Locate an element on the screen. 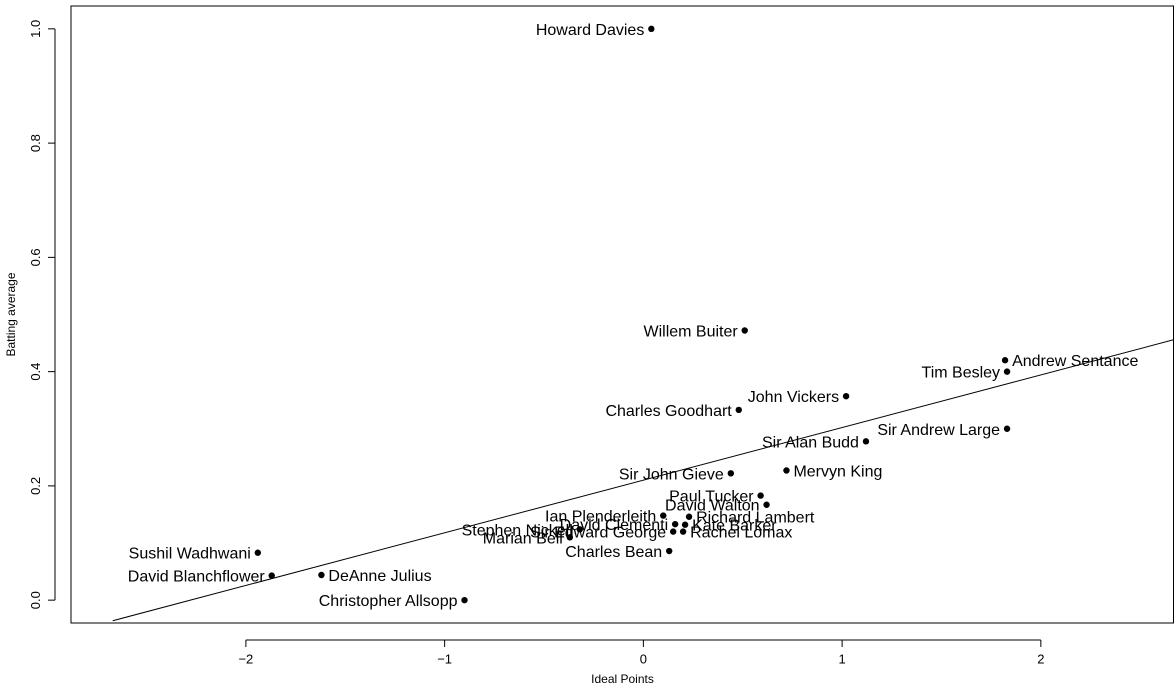 Image resolution: width=1174 pixels, height=690 pixels. data-point-label: Marian Bell is located at coordinates (523, 538).